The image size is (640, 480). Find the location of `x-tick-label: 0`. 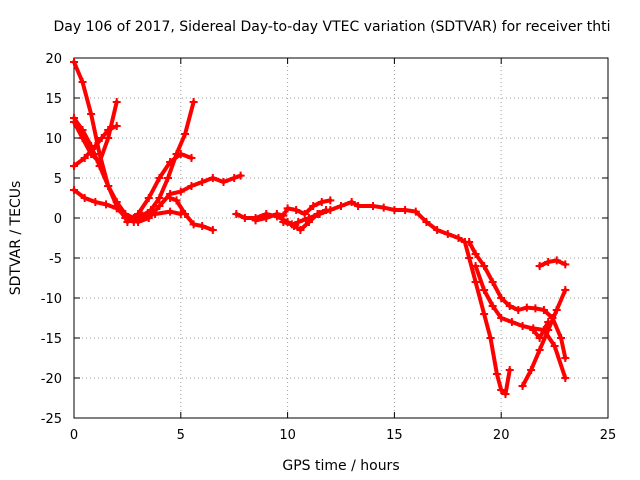

x-tick-label: 0 is located at coordinates (74, 435).